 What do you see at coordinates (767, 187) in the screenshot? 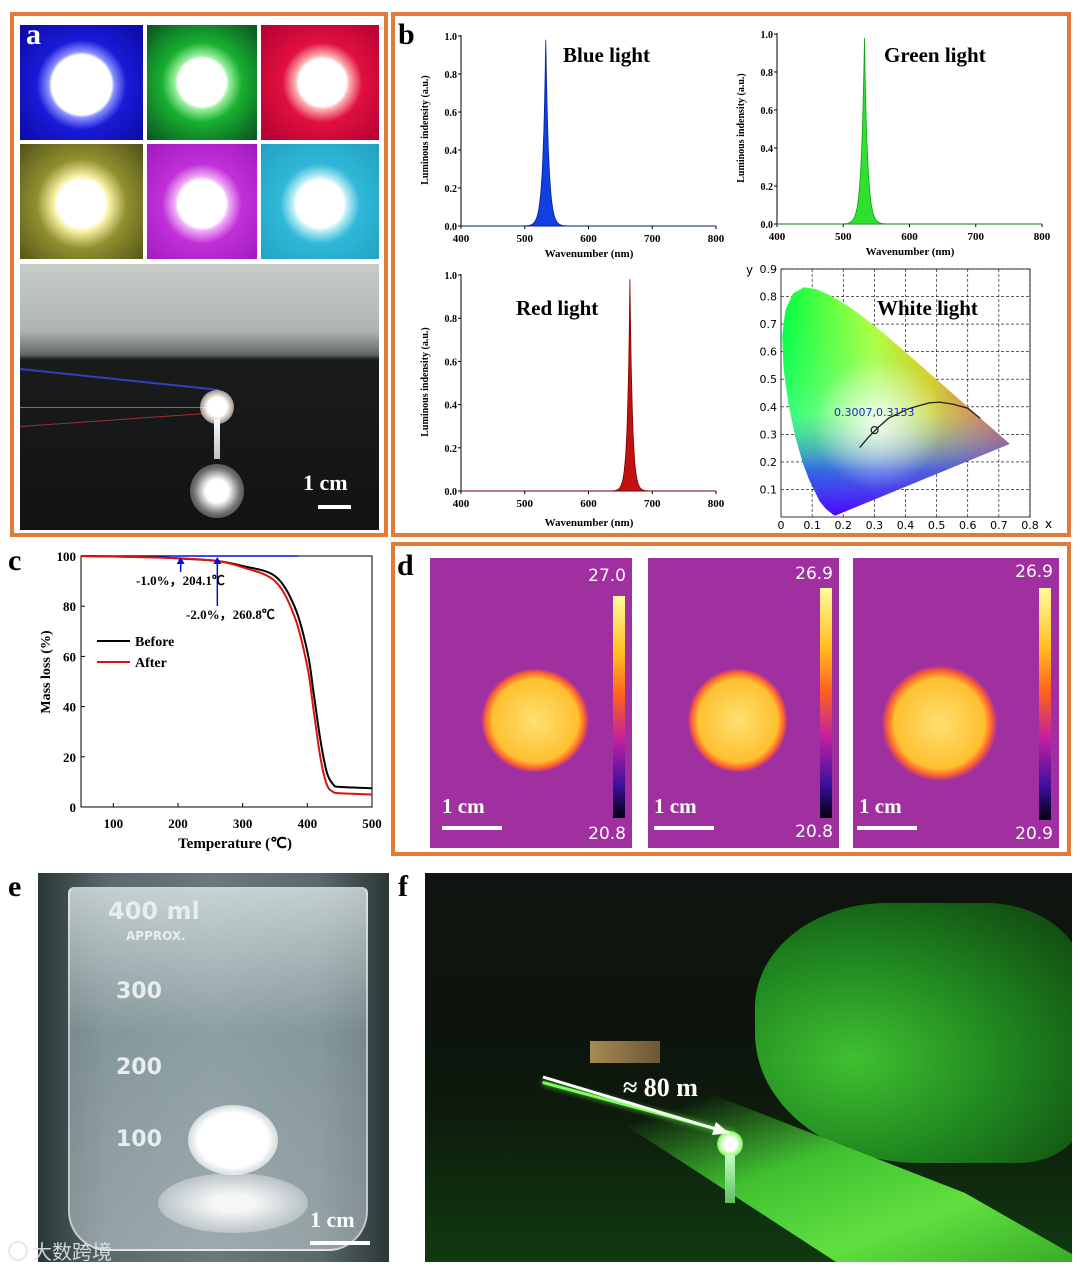
I see `green-ytick-label: 0.2` at bounding box center [767, 187].